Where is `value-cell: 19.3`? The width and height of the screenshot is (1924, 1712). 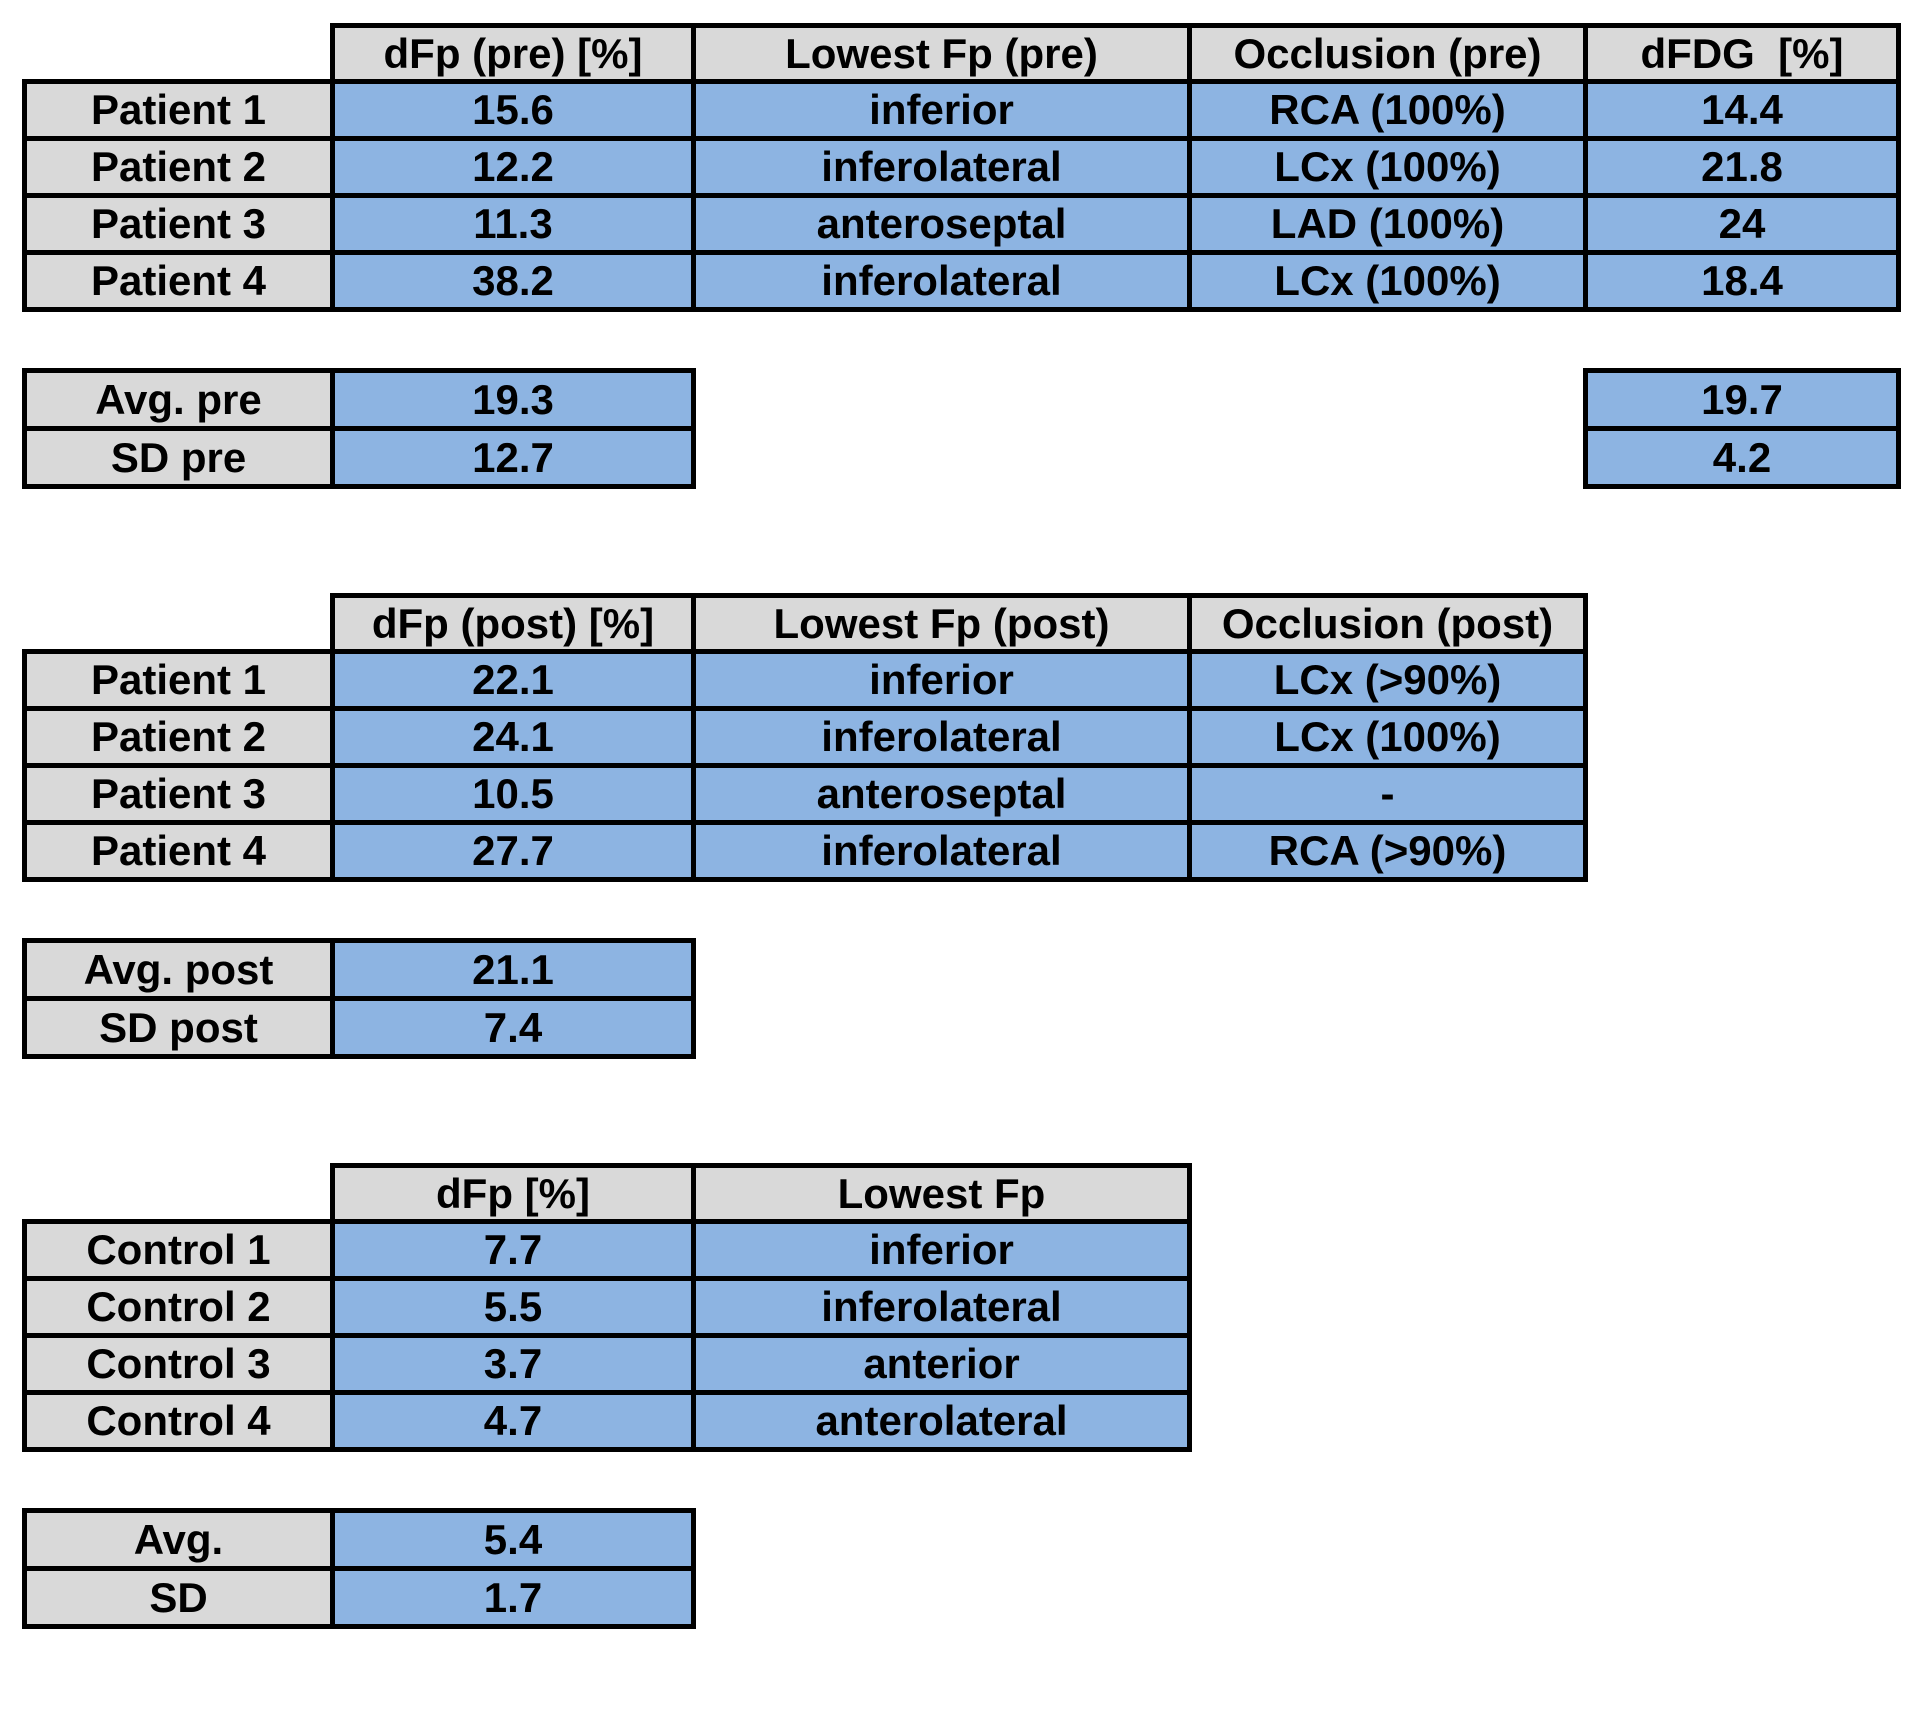 value-cell: 19.3 is located at coordinates (513, 399).